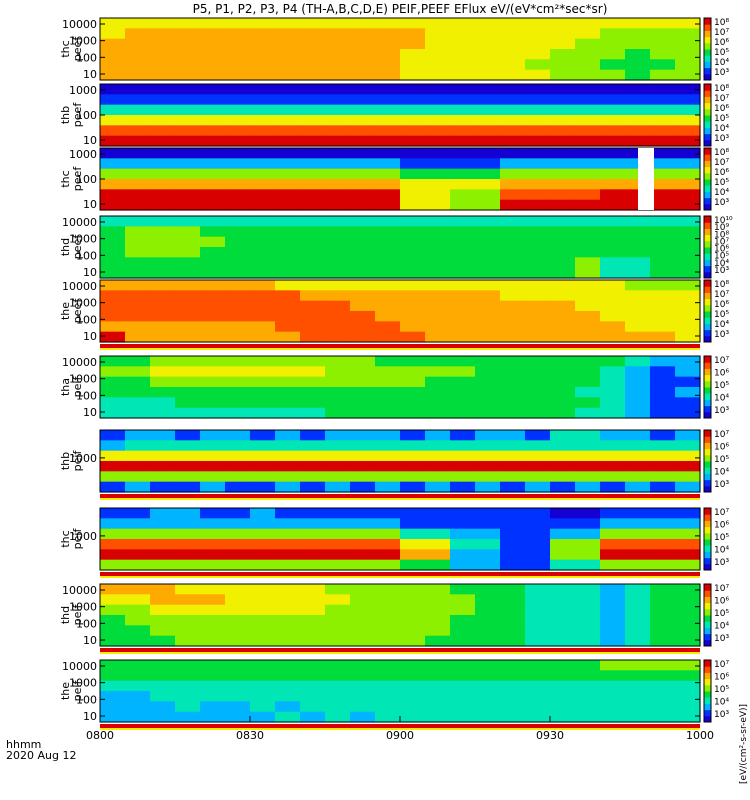 Image resolution: width=750 pixels, height=800 pixels. I want to click on colorbar-tick-label: 10⁶, so click(721, 43).